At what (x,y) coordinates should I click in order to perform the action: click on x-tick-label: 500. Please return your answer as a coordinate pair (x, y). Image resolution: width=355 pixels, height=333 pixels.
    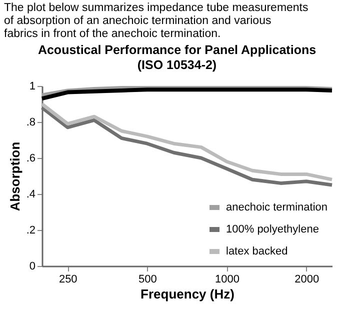
    Looking at the image, I should click on (147, 280).